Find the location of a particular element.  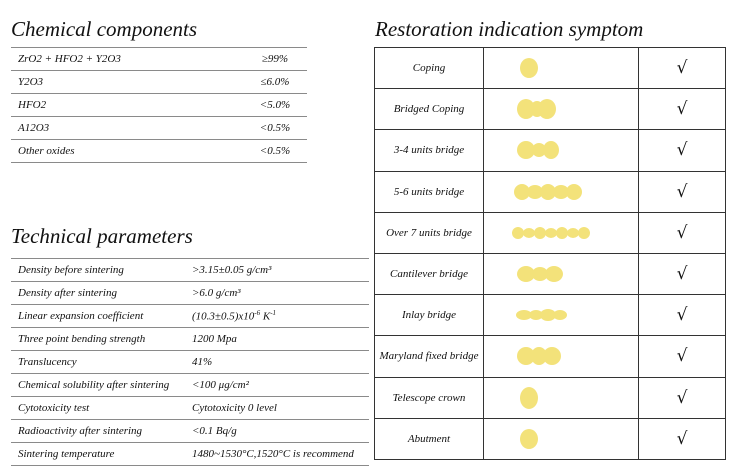

indication-name: Abutment is located at coordinates (429, 438).